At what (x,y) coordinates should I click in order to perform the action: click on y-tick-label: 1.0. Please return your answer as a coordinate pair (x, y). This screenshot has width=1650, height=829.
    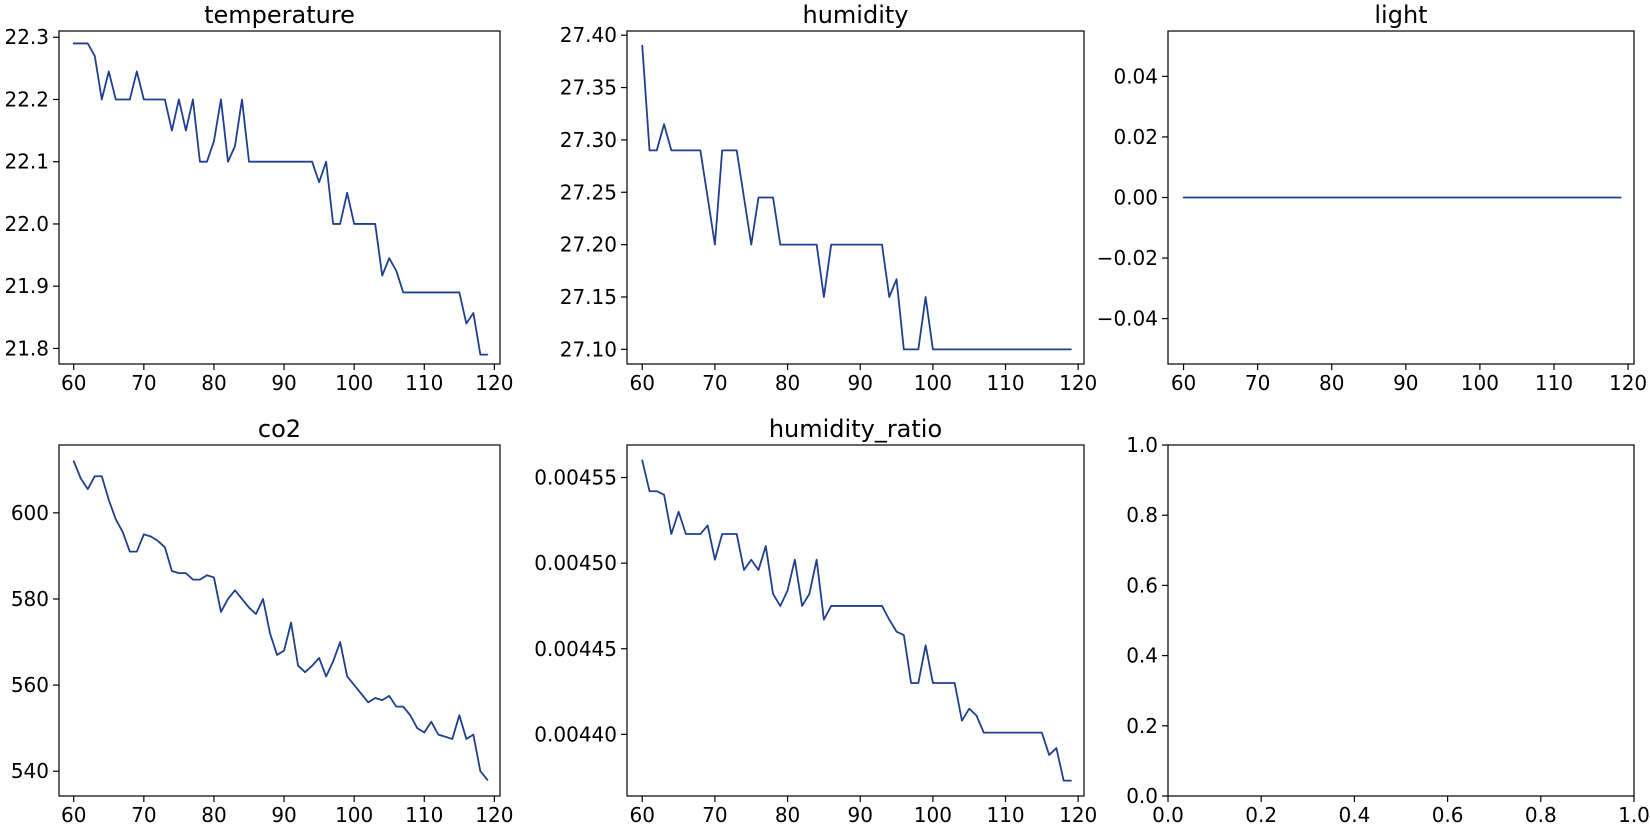
    Looking at the image, I should click on (1142, 445).